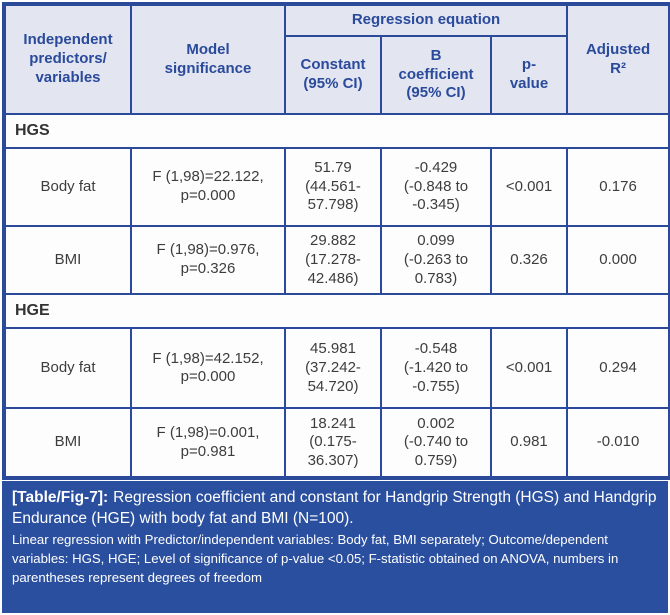  Describe the element at coordinates (436, 75) in the screenshot. I see `header-b-coefficient: B coefficient (95% CI)` at that location.